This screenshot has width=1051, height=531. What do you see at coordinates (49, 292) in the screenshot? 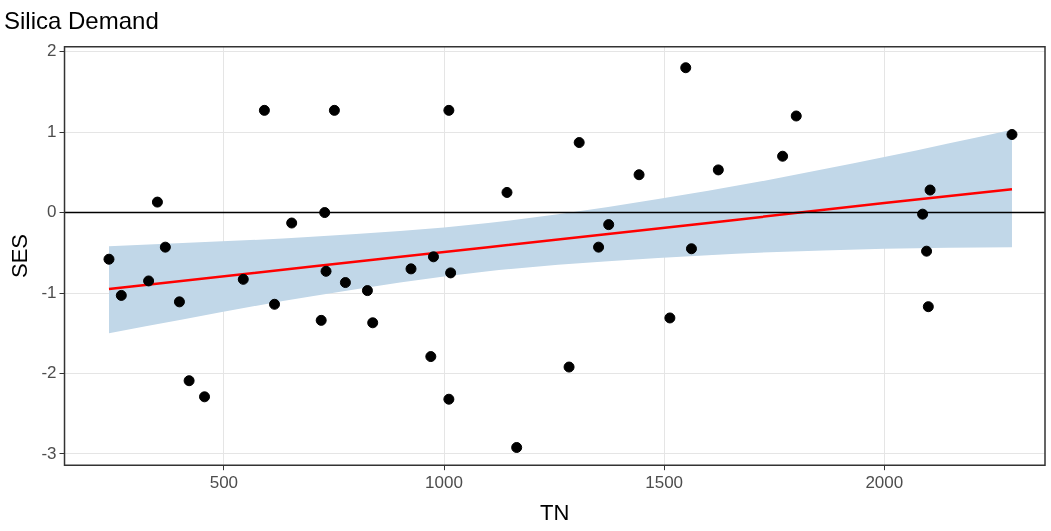
I see `y-tick-label: -1` at bounding box center [49, 292].